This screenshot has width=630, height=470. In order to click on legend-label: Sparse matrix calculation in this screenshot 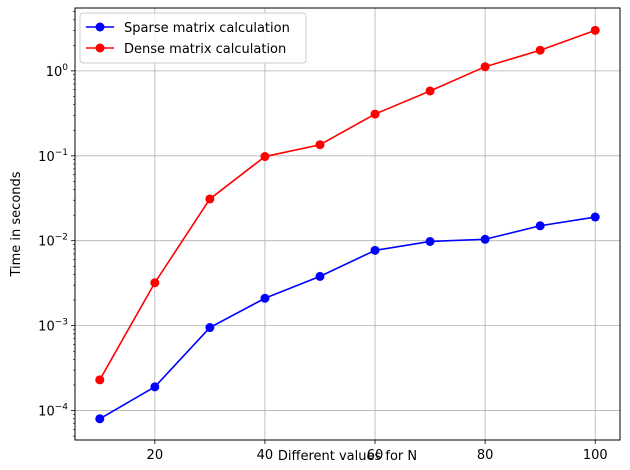, I will do `click(207, 28)`.